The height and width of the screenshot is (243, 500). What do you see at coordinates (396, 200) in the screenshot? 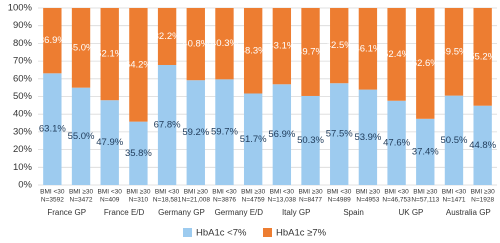
I see `sample-size-label: N=46,753` at bounding box center [396, 200].